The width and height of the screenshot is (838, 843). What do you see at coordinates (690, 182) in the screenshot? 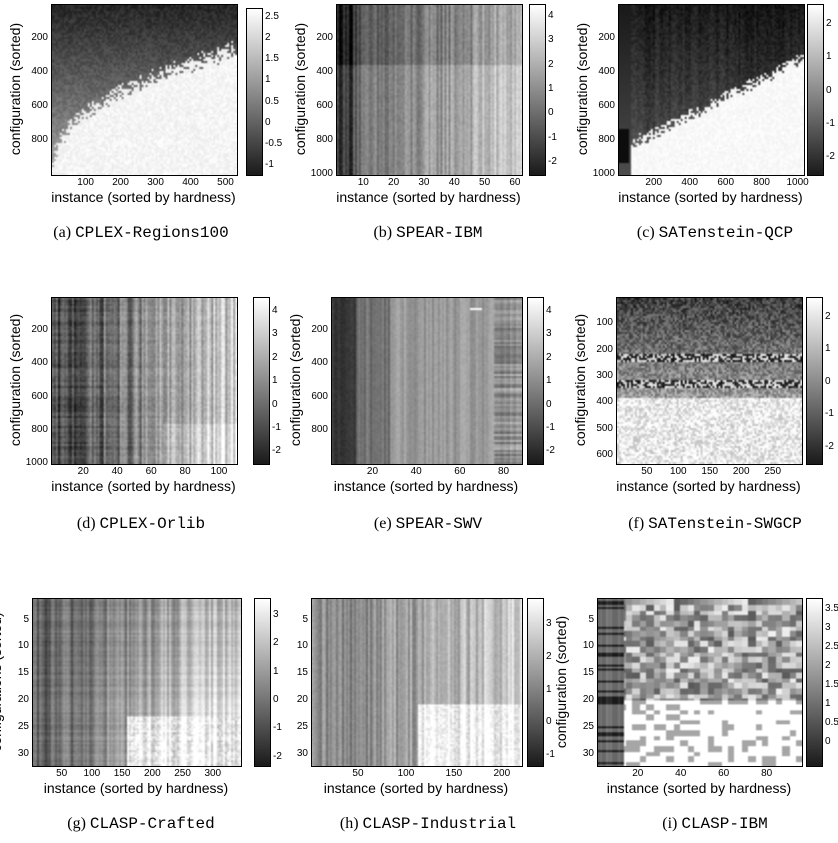
I see `x-tick-label: 400` at bounding box center [690, 182].